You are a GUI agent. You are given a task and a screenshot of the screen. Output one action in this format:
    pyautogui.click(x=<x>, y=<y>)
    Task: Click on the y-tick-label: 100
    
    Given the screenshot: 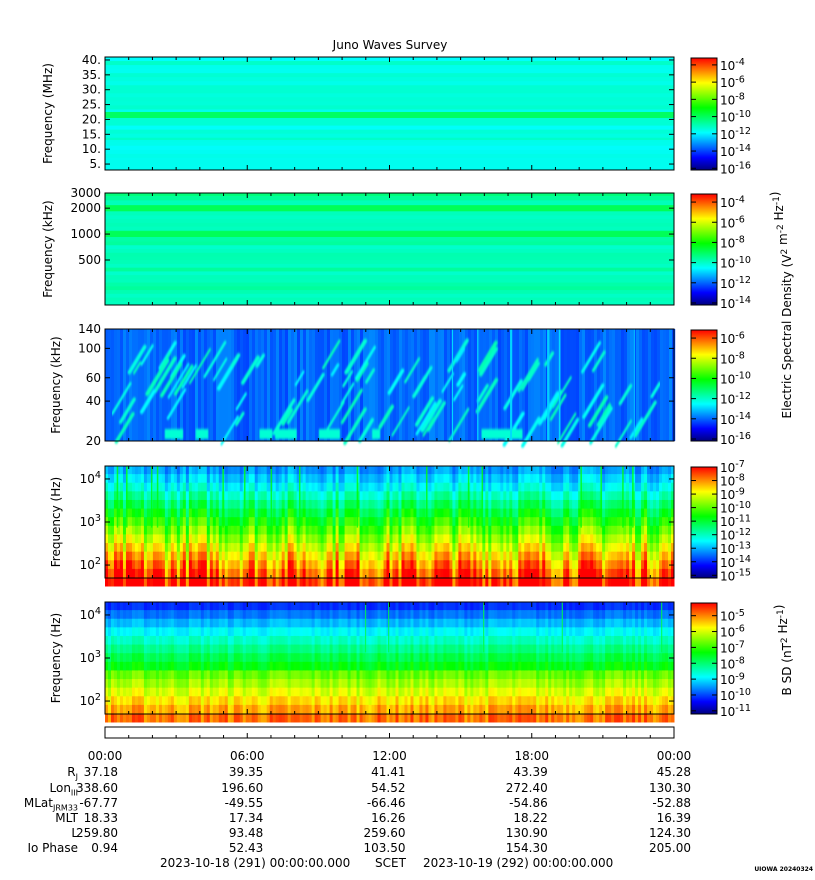 What is the action you would take?
    pyautogui.click(x=89, y=348)
    